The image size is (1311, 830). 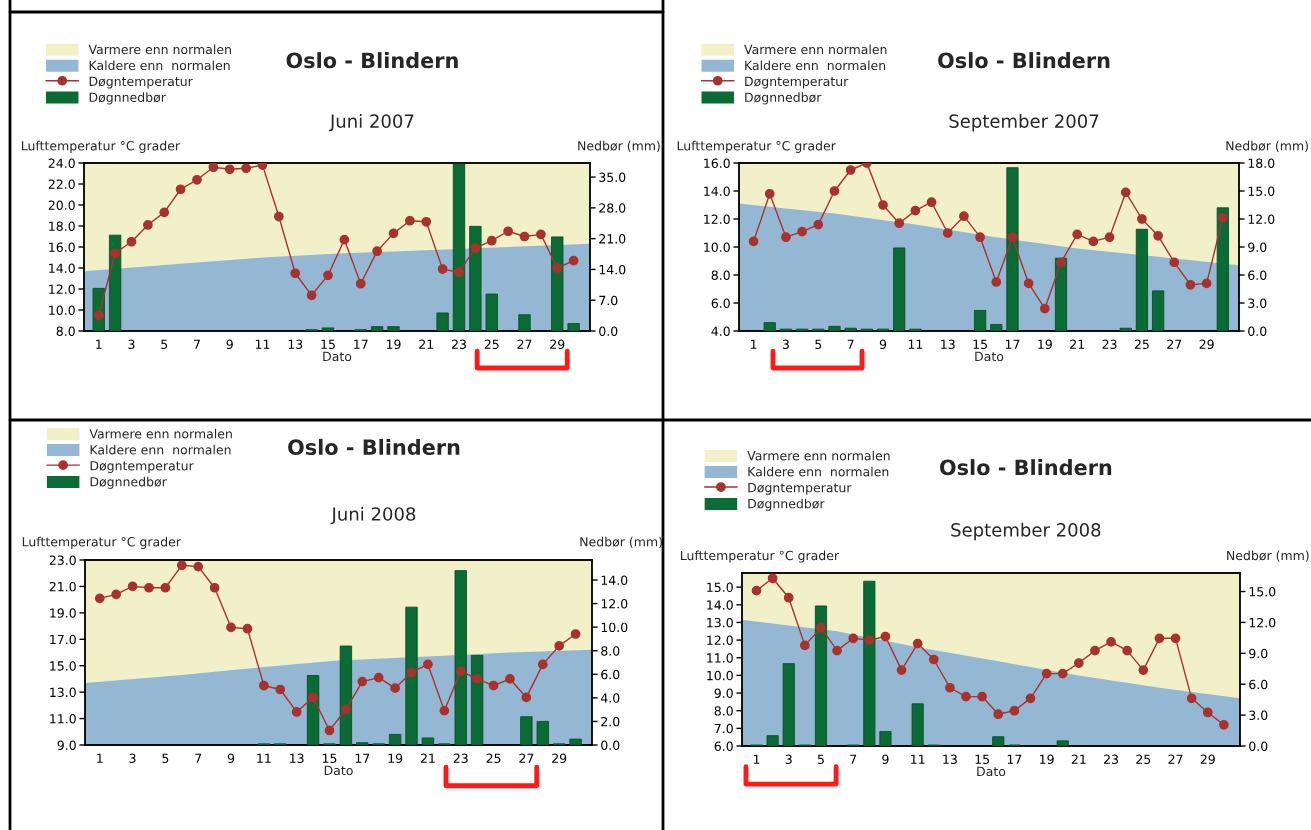 I want to click on y2-tick-label: 4.0, so click(x=610, y=698).